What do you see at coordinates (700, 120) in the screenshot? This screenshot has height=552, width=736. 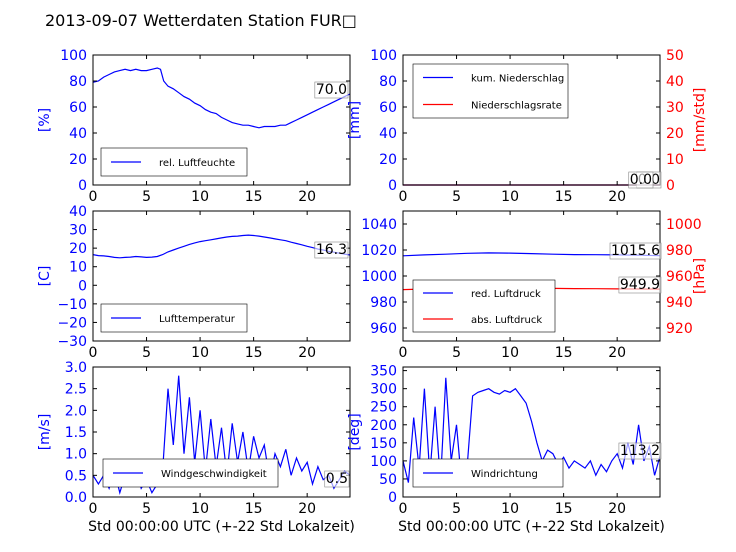 I see `y2-axis-label: [mm/std]` at bounding box center [700, 120].